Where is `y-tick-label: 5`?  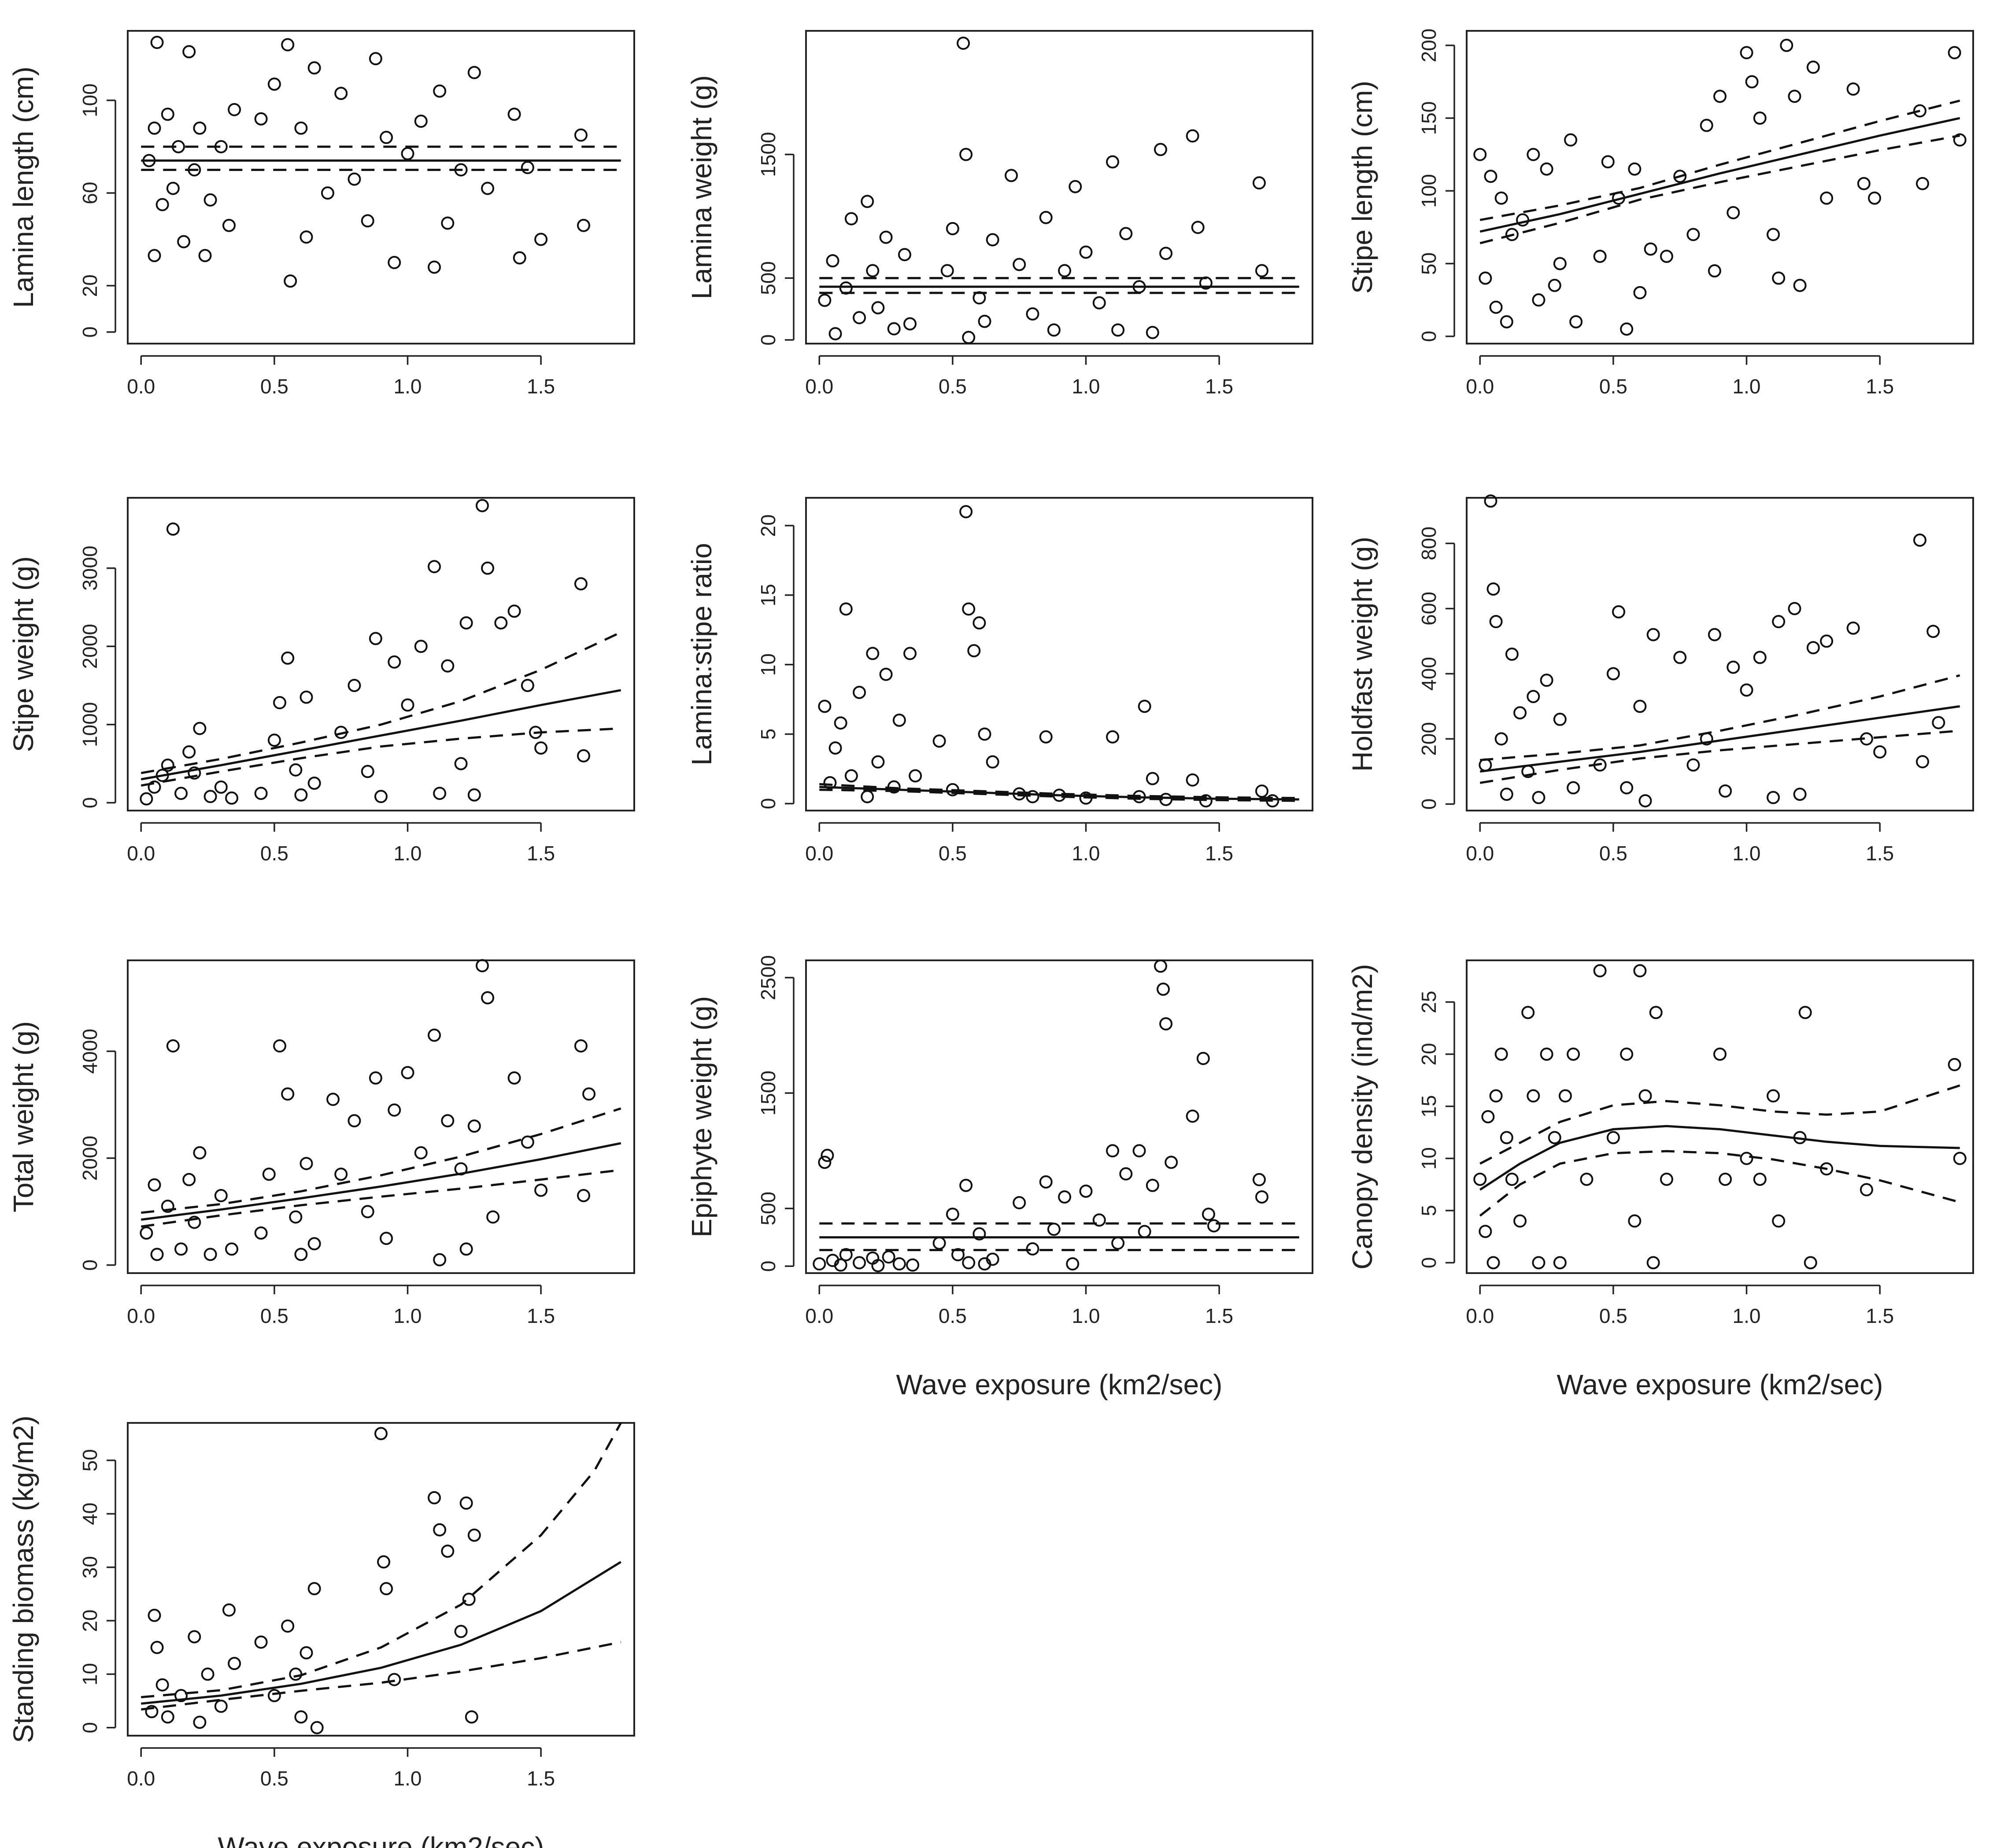 y-tick-label: 5 is located at coordinates (768, 734).